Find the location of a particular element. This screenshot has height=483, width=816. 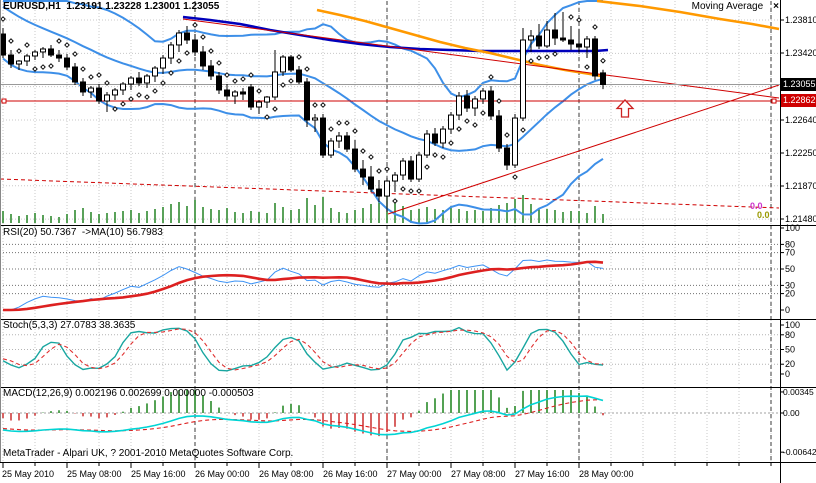

rsi-axis-label: 50 is located at coordinates (790, 269).